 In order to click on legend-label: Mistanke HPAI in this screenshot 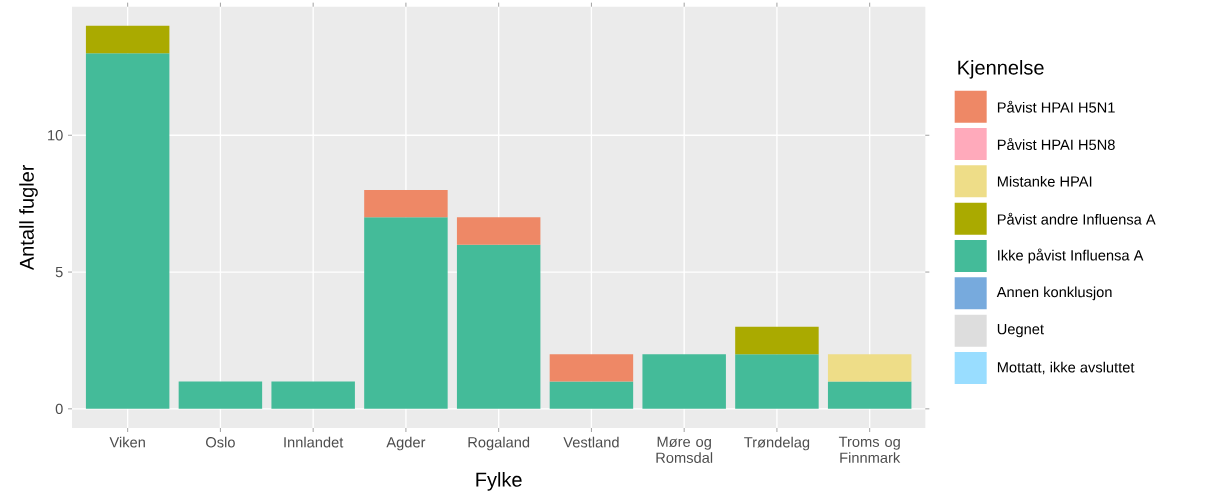, I will do `click(1044, 181)`.